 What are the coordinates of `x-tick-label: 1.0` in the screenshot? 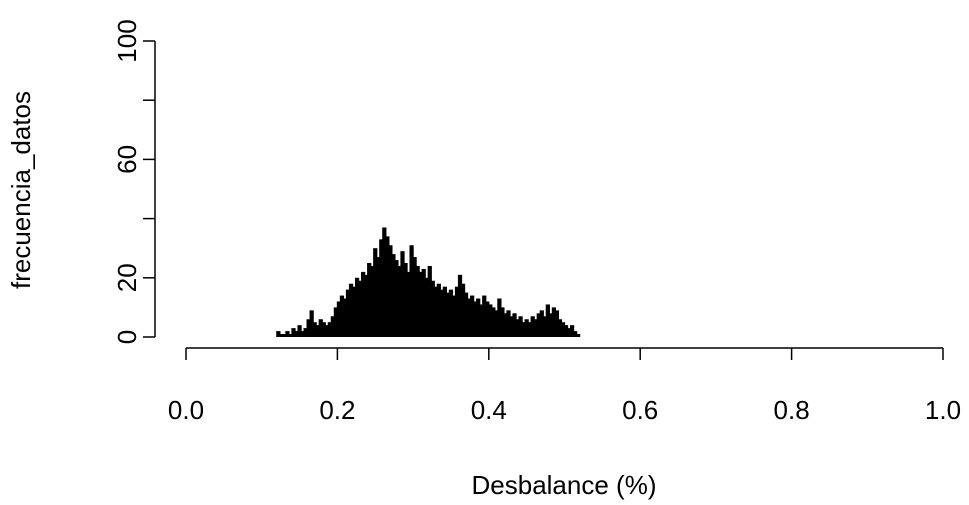 It's located at (943, 410).